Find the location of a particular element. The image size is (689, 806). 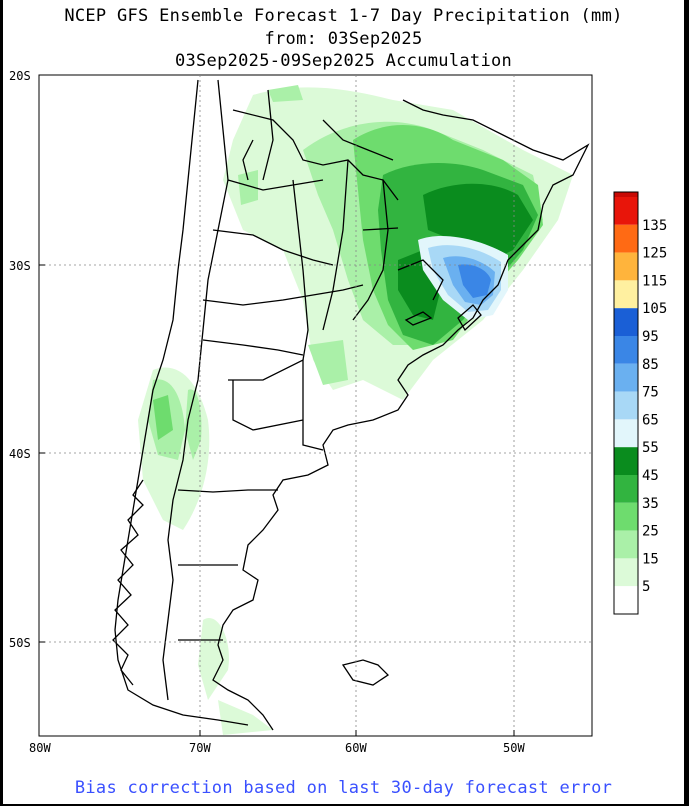

precip-85mm-areas is located at coordinates (474, 281).